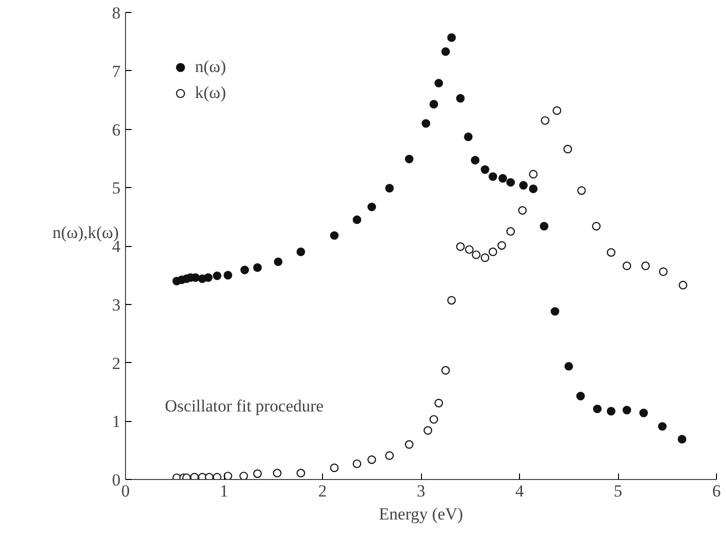 The height and width of the screenshot is (539, 726). What do you see at coordinates (210, 93) in the screenshot?
I see `legend-label: k(ω)` at bounding box center [210, 93].